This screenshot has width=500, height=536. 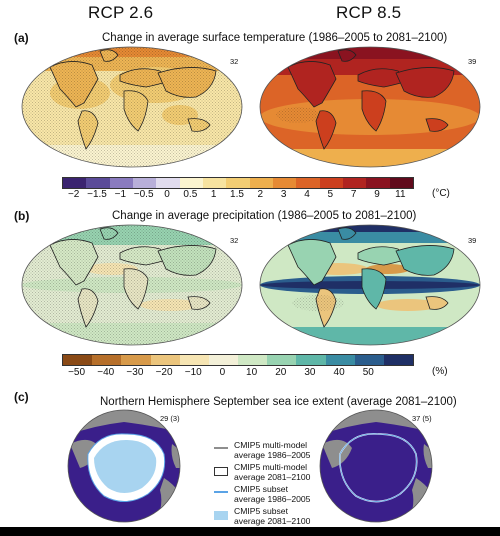 I want to click on precipitation-colorbar, so click(x=238, y=360).